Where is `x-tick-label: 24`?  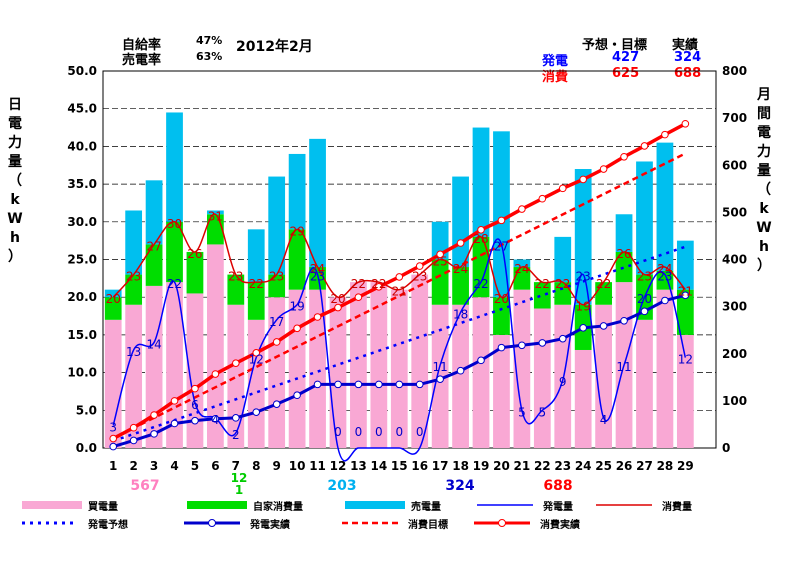 x-tick-label: 24 is located at coordinates (583, 466).